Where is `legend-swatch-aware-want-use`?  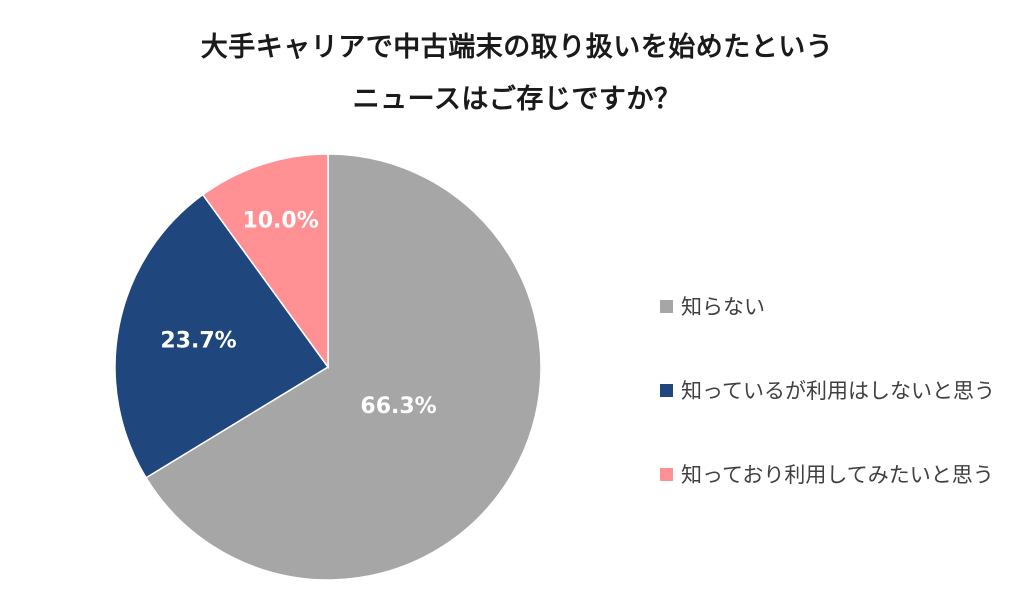
legend-swatch-aware-want-use is located at coordinates (666, 474).